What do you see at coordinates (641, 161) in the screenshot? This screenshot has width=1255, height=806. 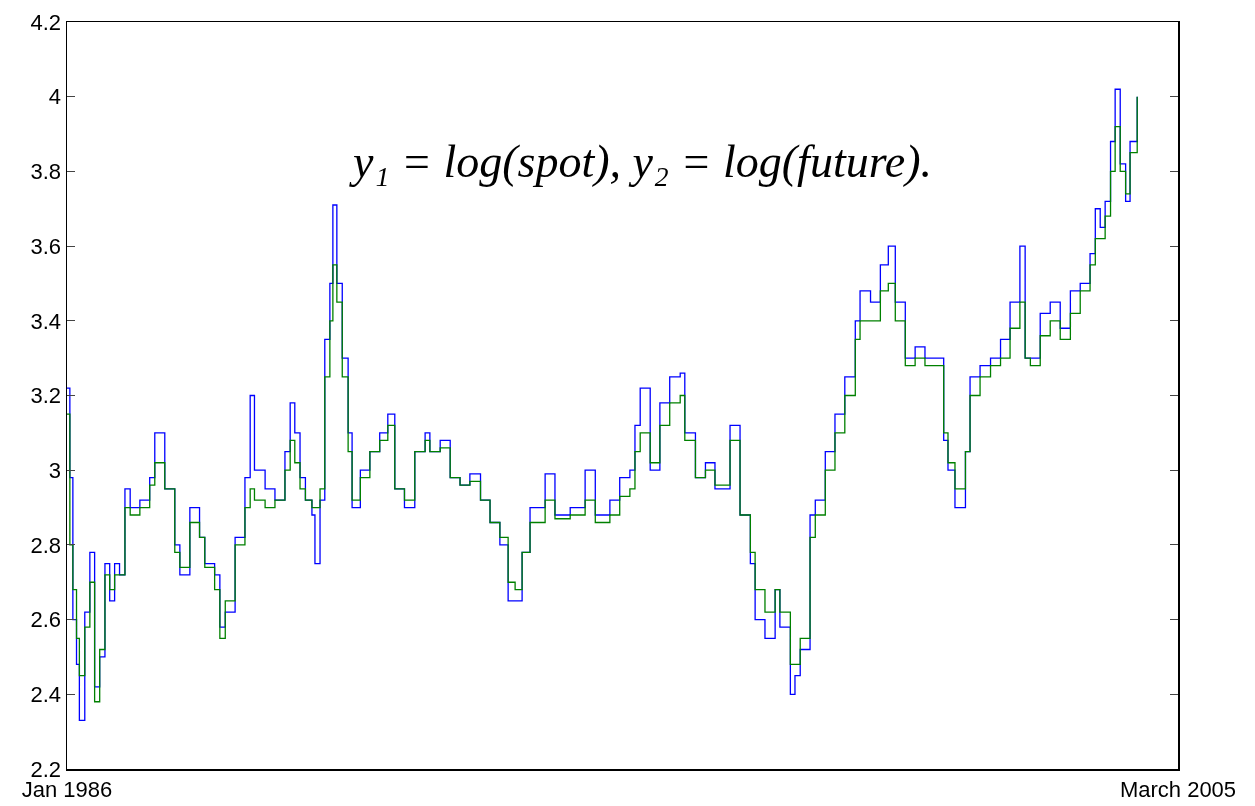 I see `annotation: y₁ = log(spot), y₂ = log(future).` at bounding box center [641, 161].